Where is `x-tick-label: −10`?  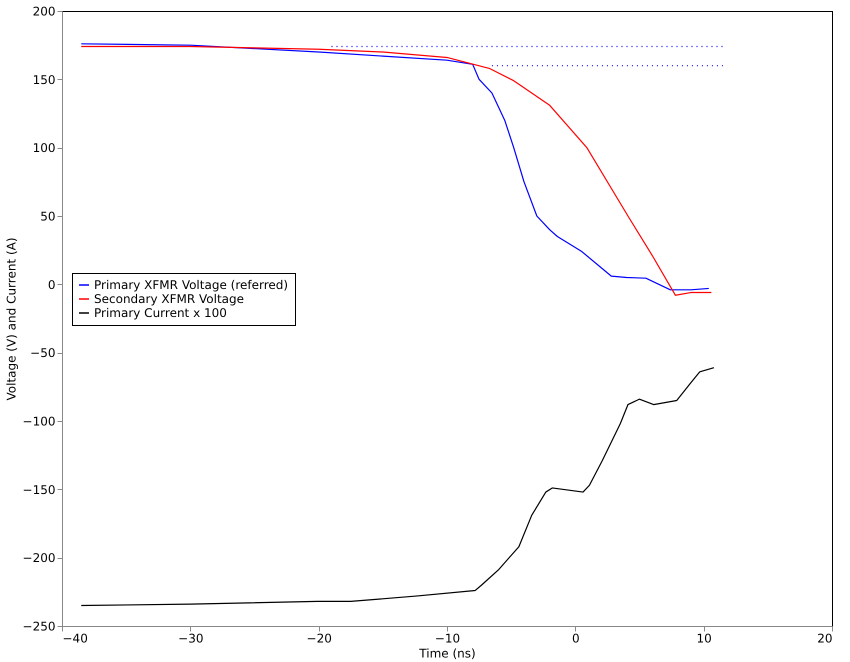 x-tick-label: −10 is located at coordinates (447, 639).